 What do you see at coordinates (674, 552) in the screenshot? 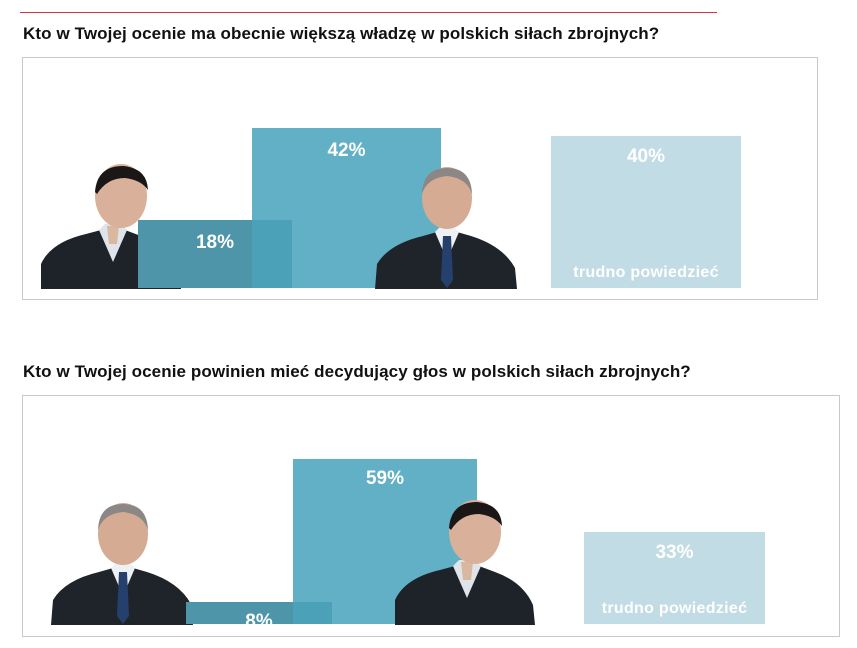
I see `chart-2-bar-2-value: 33%` at bounding box center [674, 552].